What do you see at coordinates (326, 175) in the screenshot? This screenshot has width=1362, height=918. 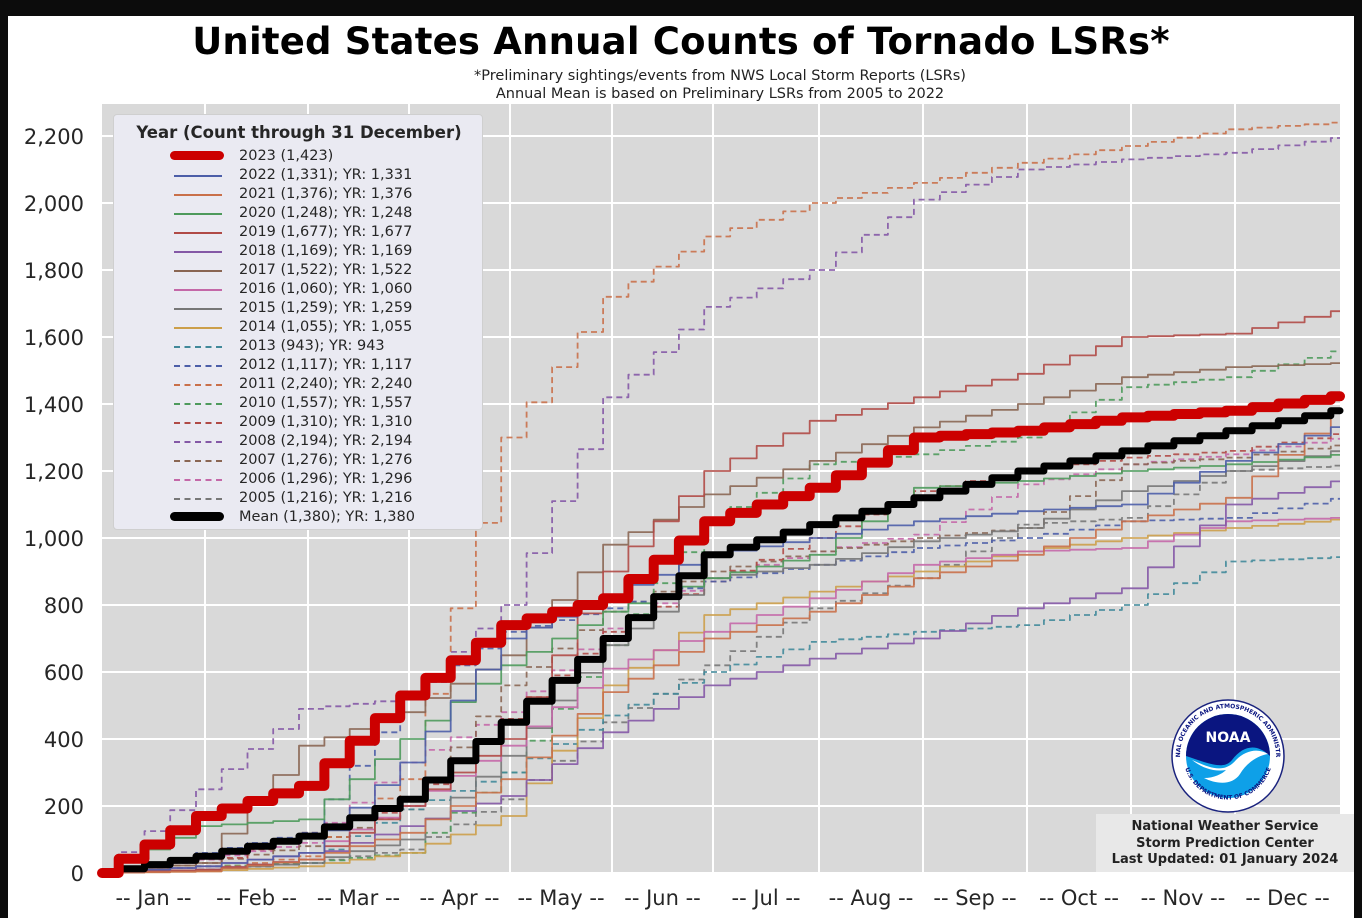 I see `legend-label: 2022 (1,331); YR: 1,331` at bounding box center [326, 175].